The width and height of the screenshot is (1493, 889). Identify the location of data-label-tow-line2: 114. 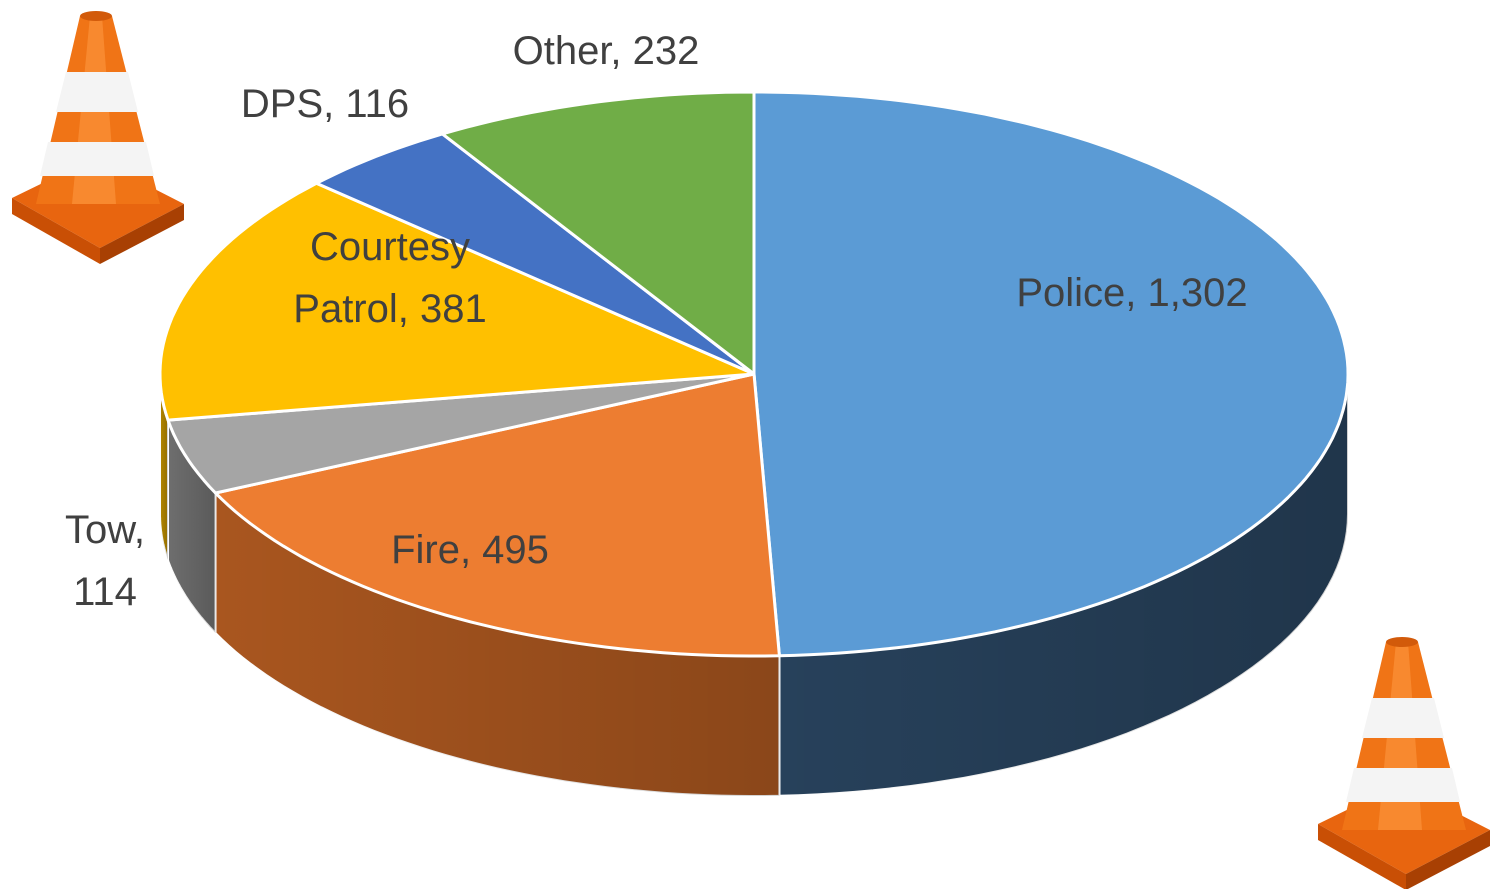
(105, 592).